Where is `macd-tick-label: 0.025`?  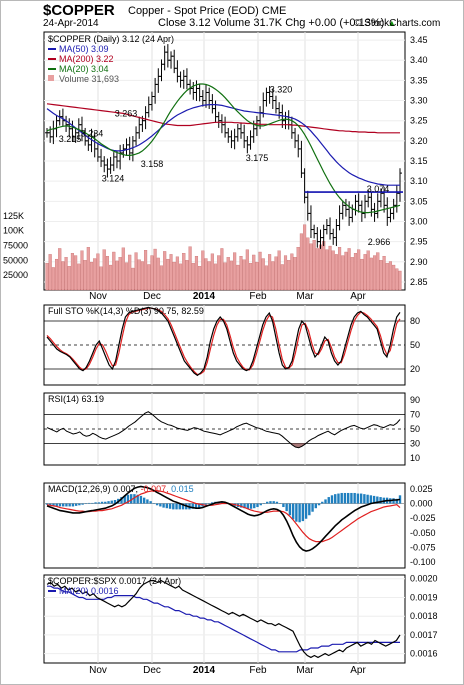 macd-tick-label: 0.025 is located at coordinates (421, 489).